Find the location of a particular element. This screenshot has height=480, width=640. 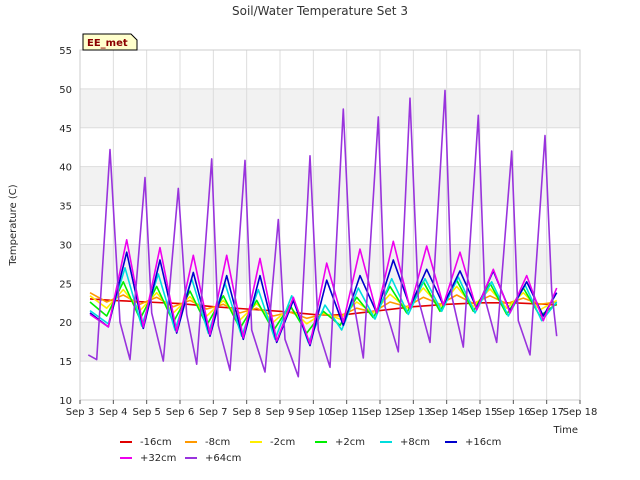

y-tick-label: 55 is located at coordinates (65, 51).